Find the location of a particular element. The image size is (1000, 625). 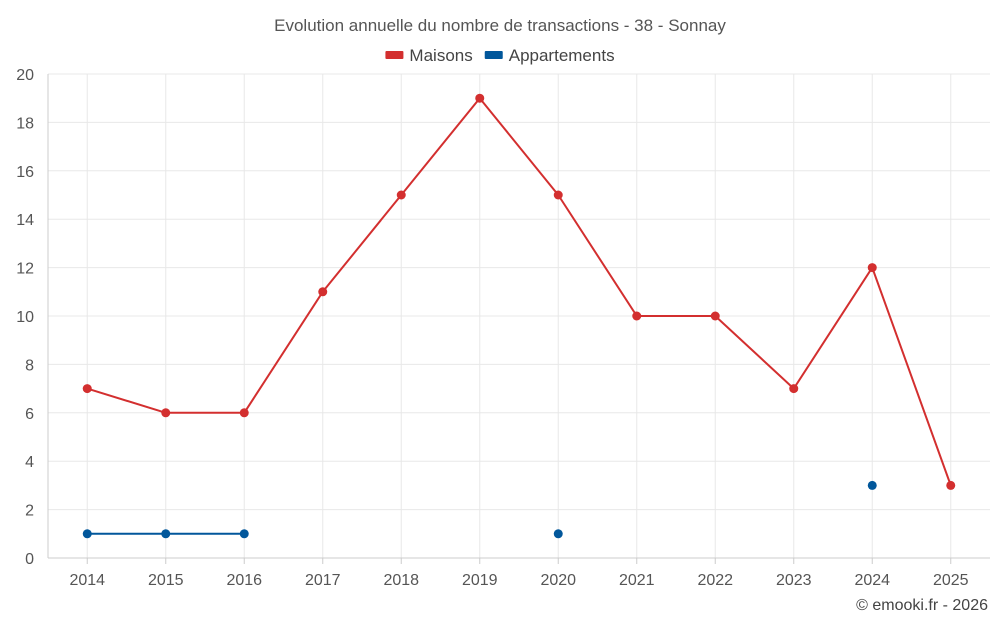

x-tick-label: 2018 is located at coordinates (401, 580).